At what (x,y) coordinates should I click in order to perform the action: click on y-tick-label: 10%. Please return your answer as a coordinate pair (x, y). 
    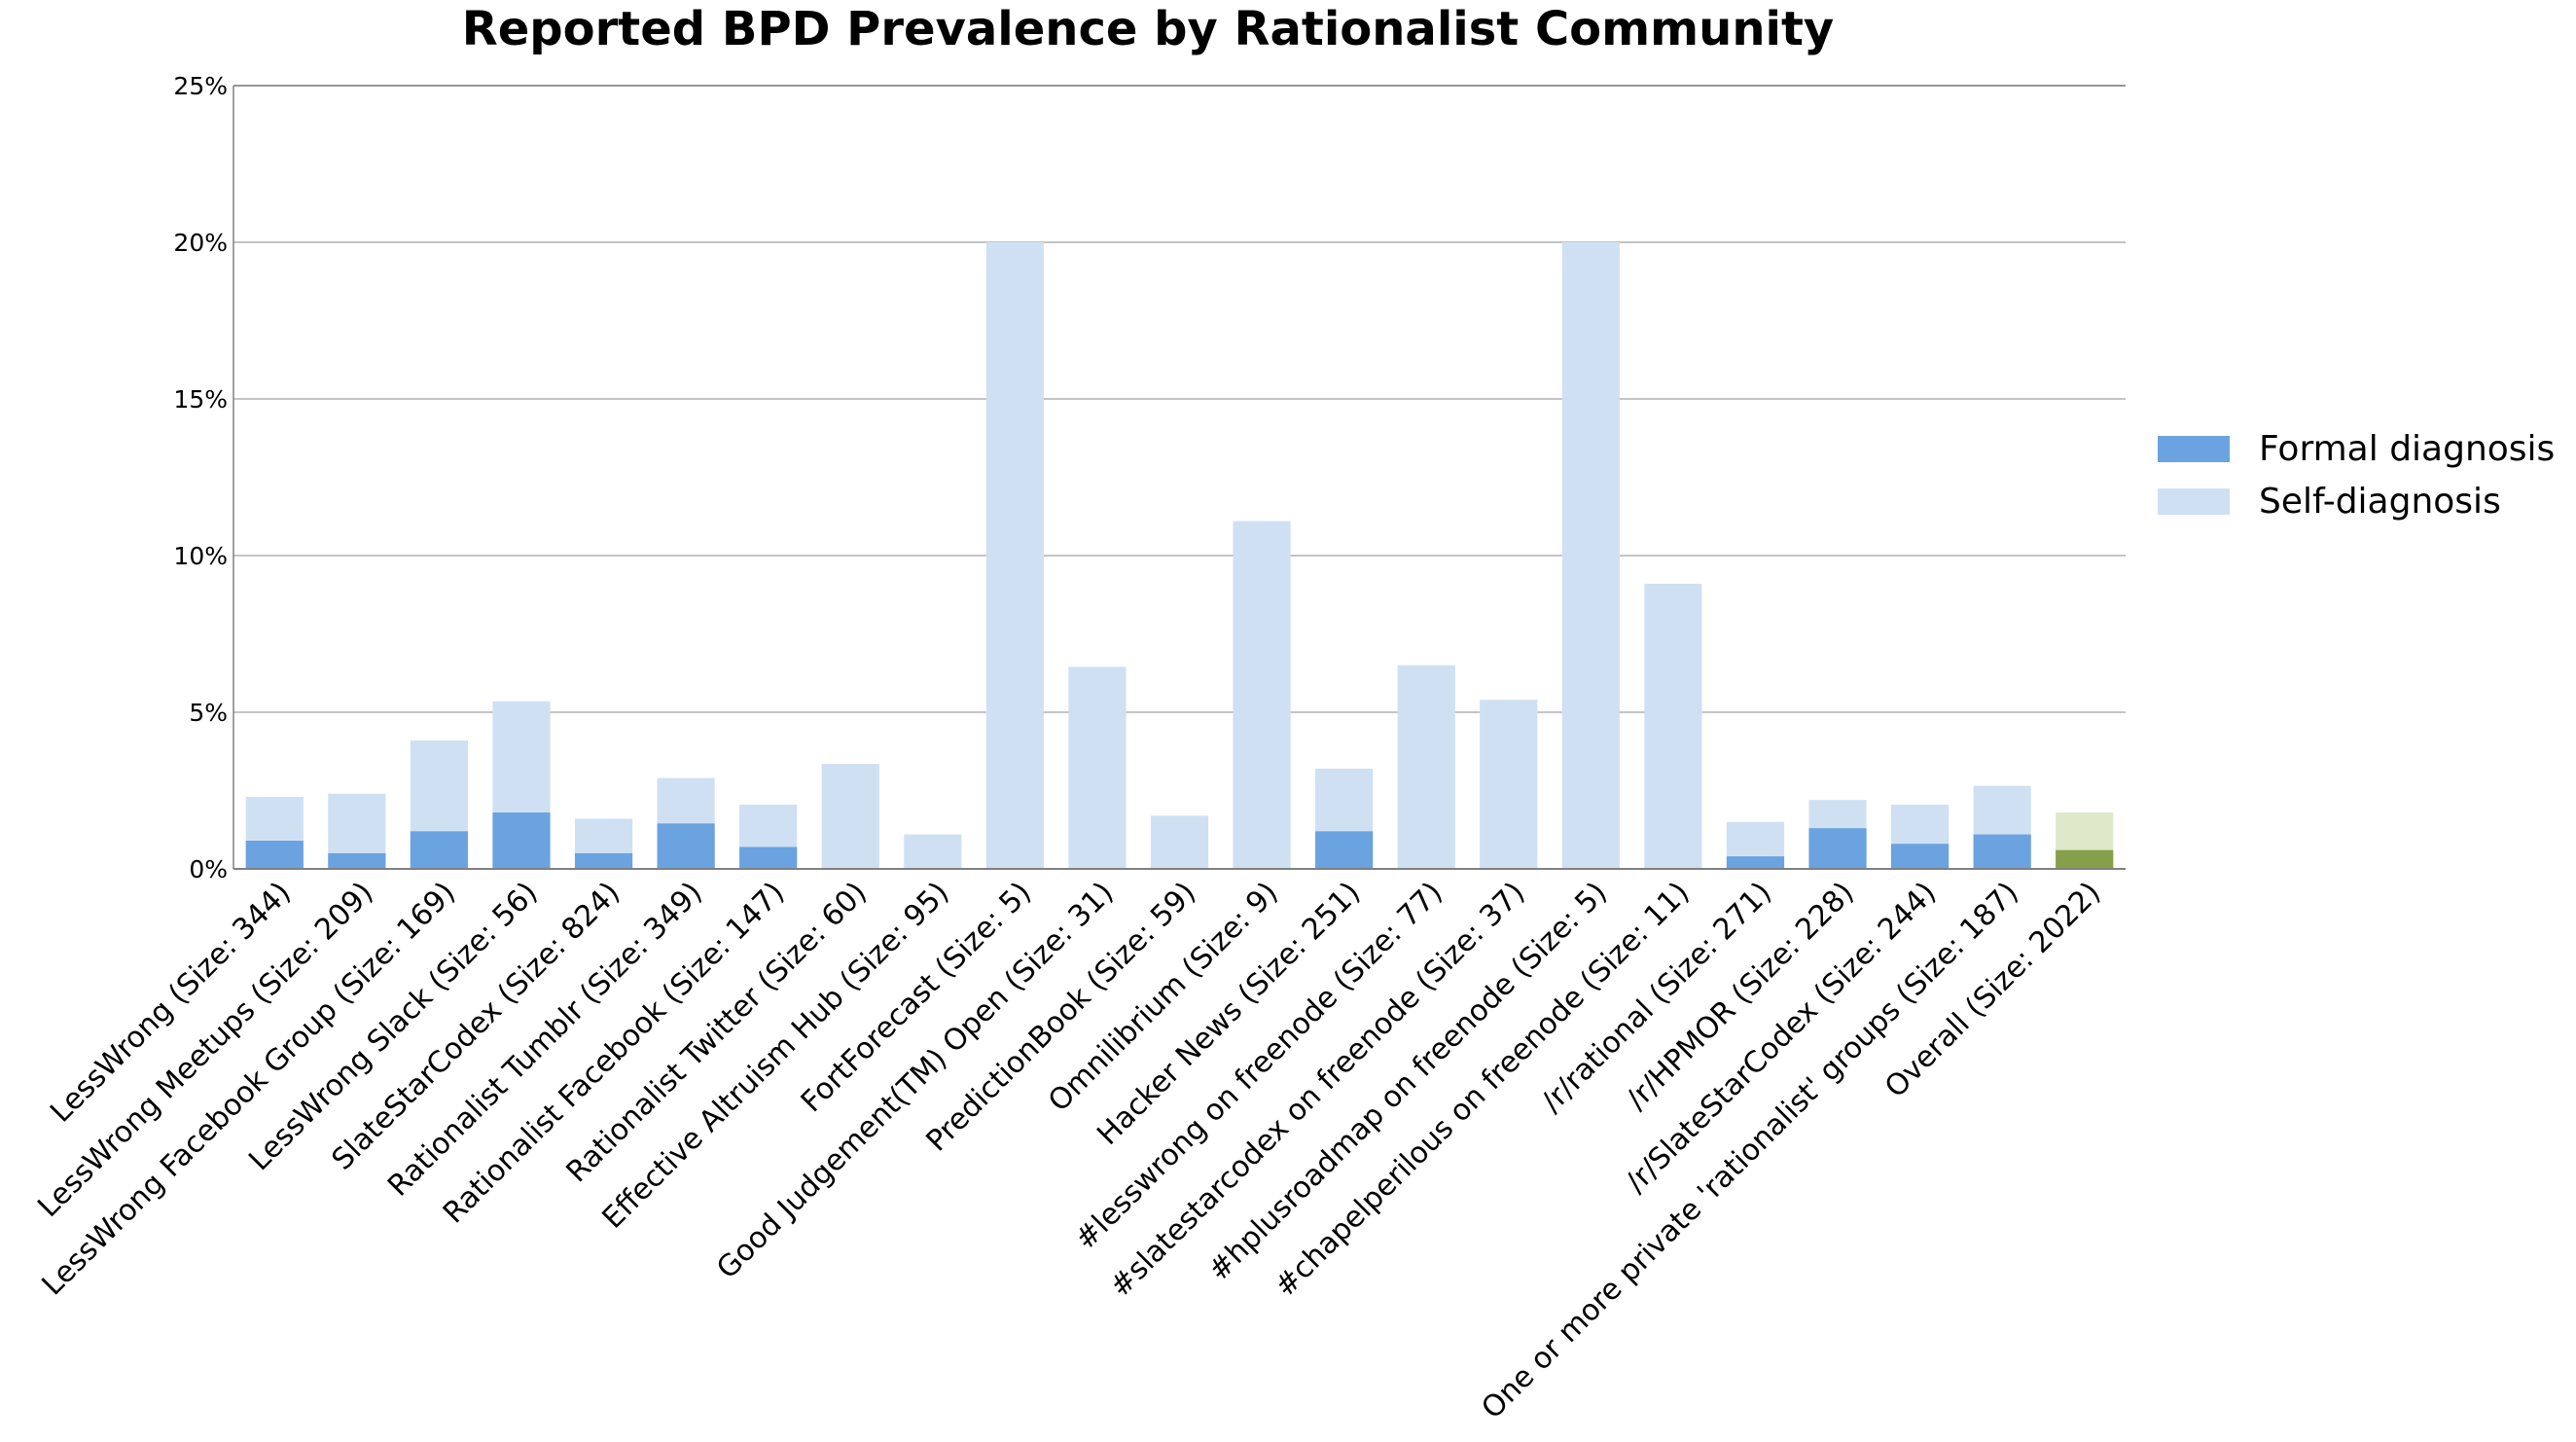
    Looking at the image, I should click on (200, 556).